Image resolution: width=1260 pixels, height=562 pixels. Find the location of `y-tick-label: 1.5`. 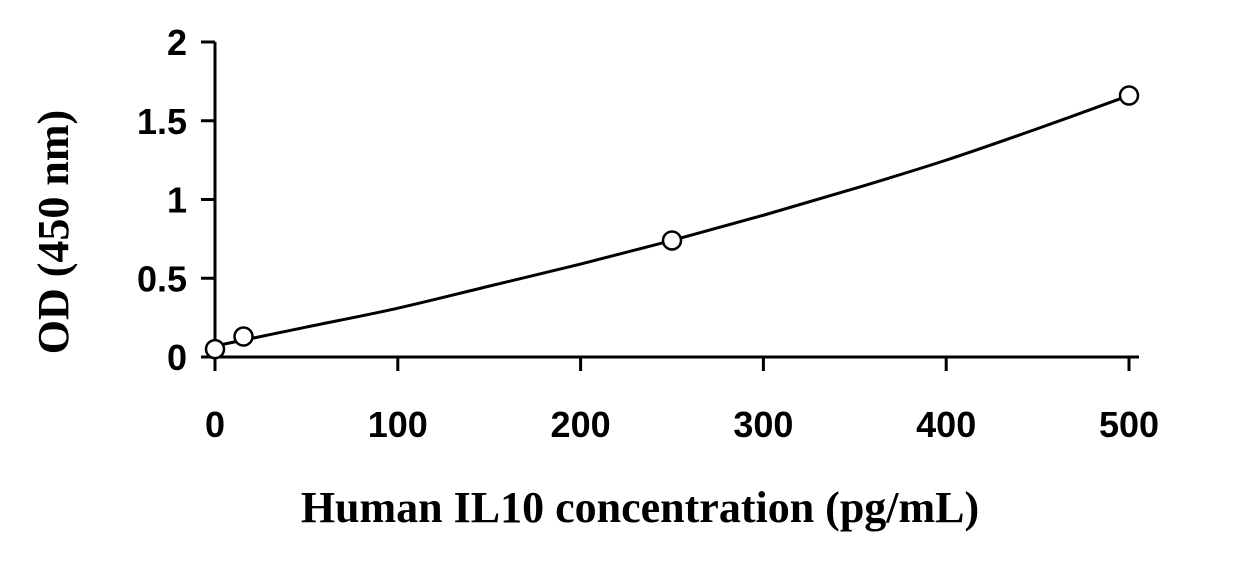

y-tick-label: 1.5 is located at coordinates (162, 121).